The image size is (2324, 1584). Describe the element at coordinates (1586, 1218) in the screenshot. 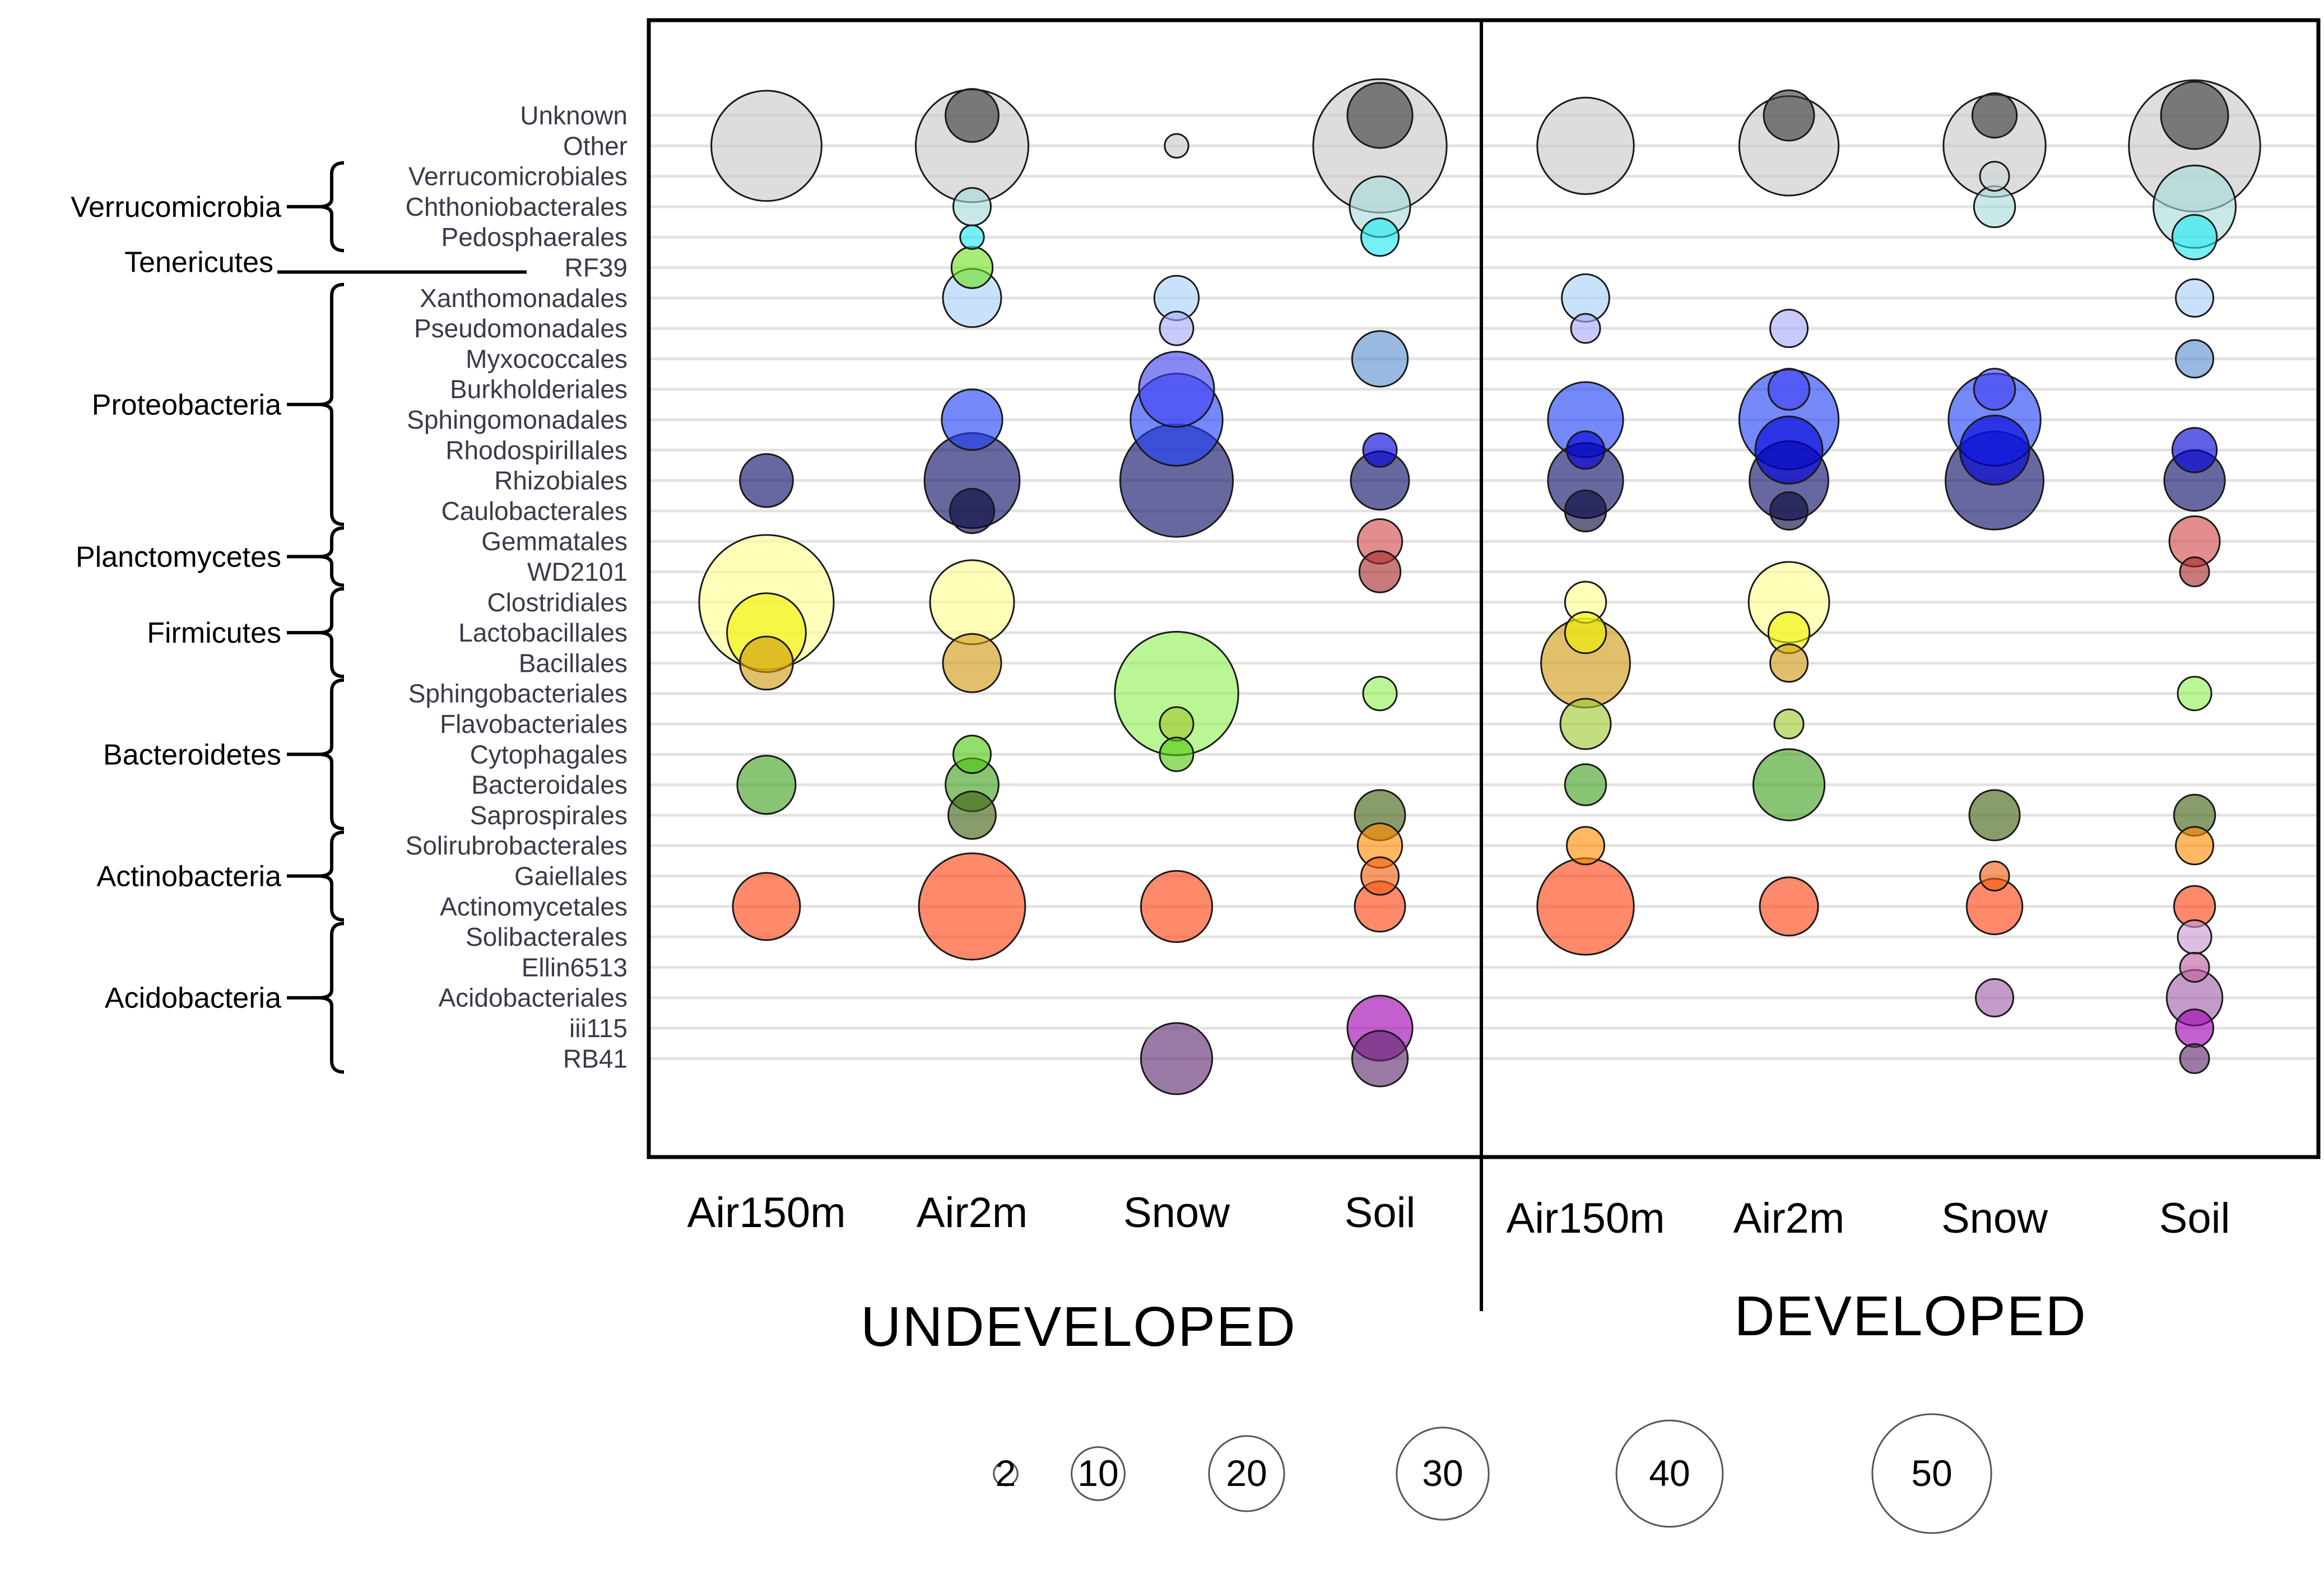

I see `column-label: Air150m` at that location.